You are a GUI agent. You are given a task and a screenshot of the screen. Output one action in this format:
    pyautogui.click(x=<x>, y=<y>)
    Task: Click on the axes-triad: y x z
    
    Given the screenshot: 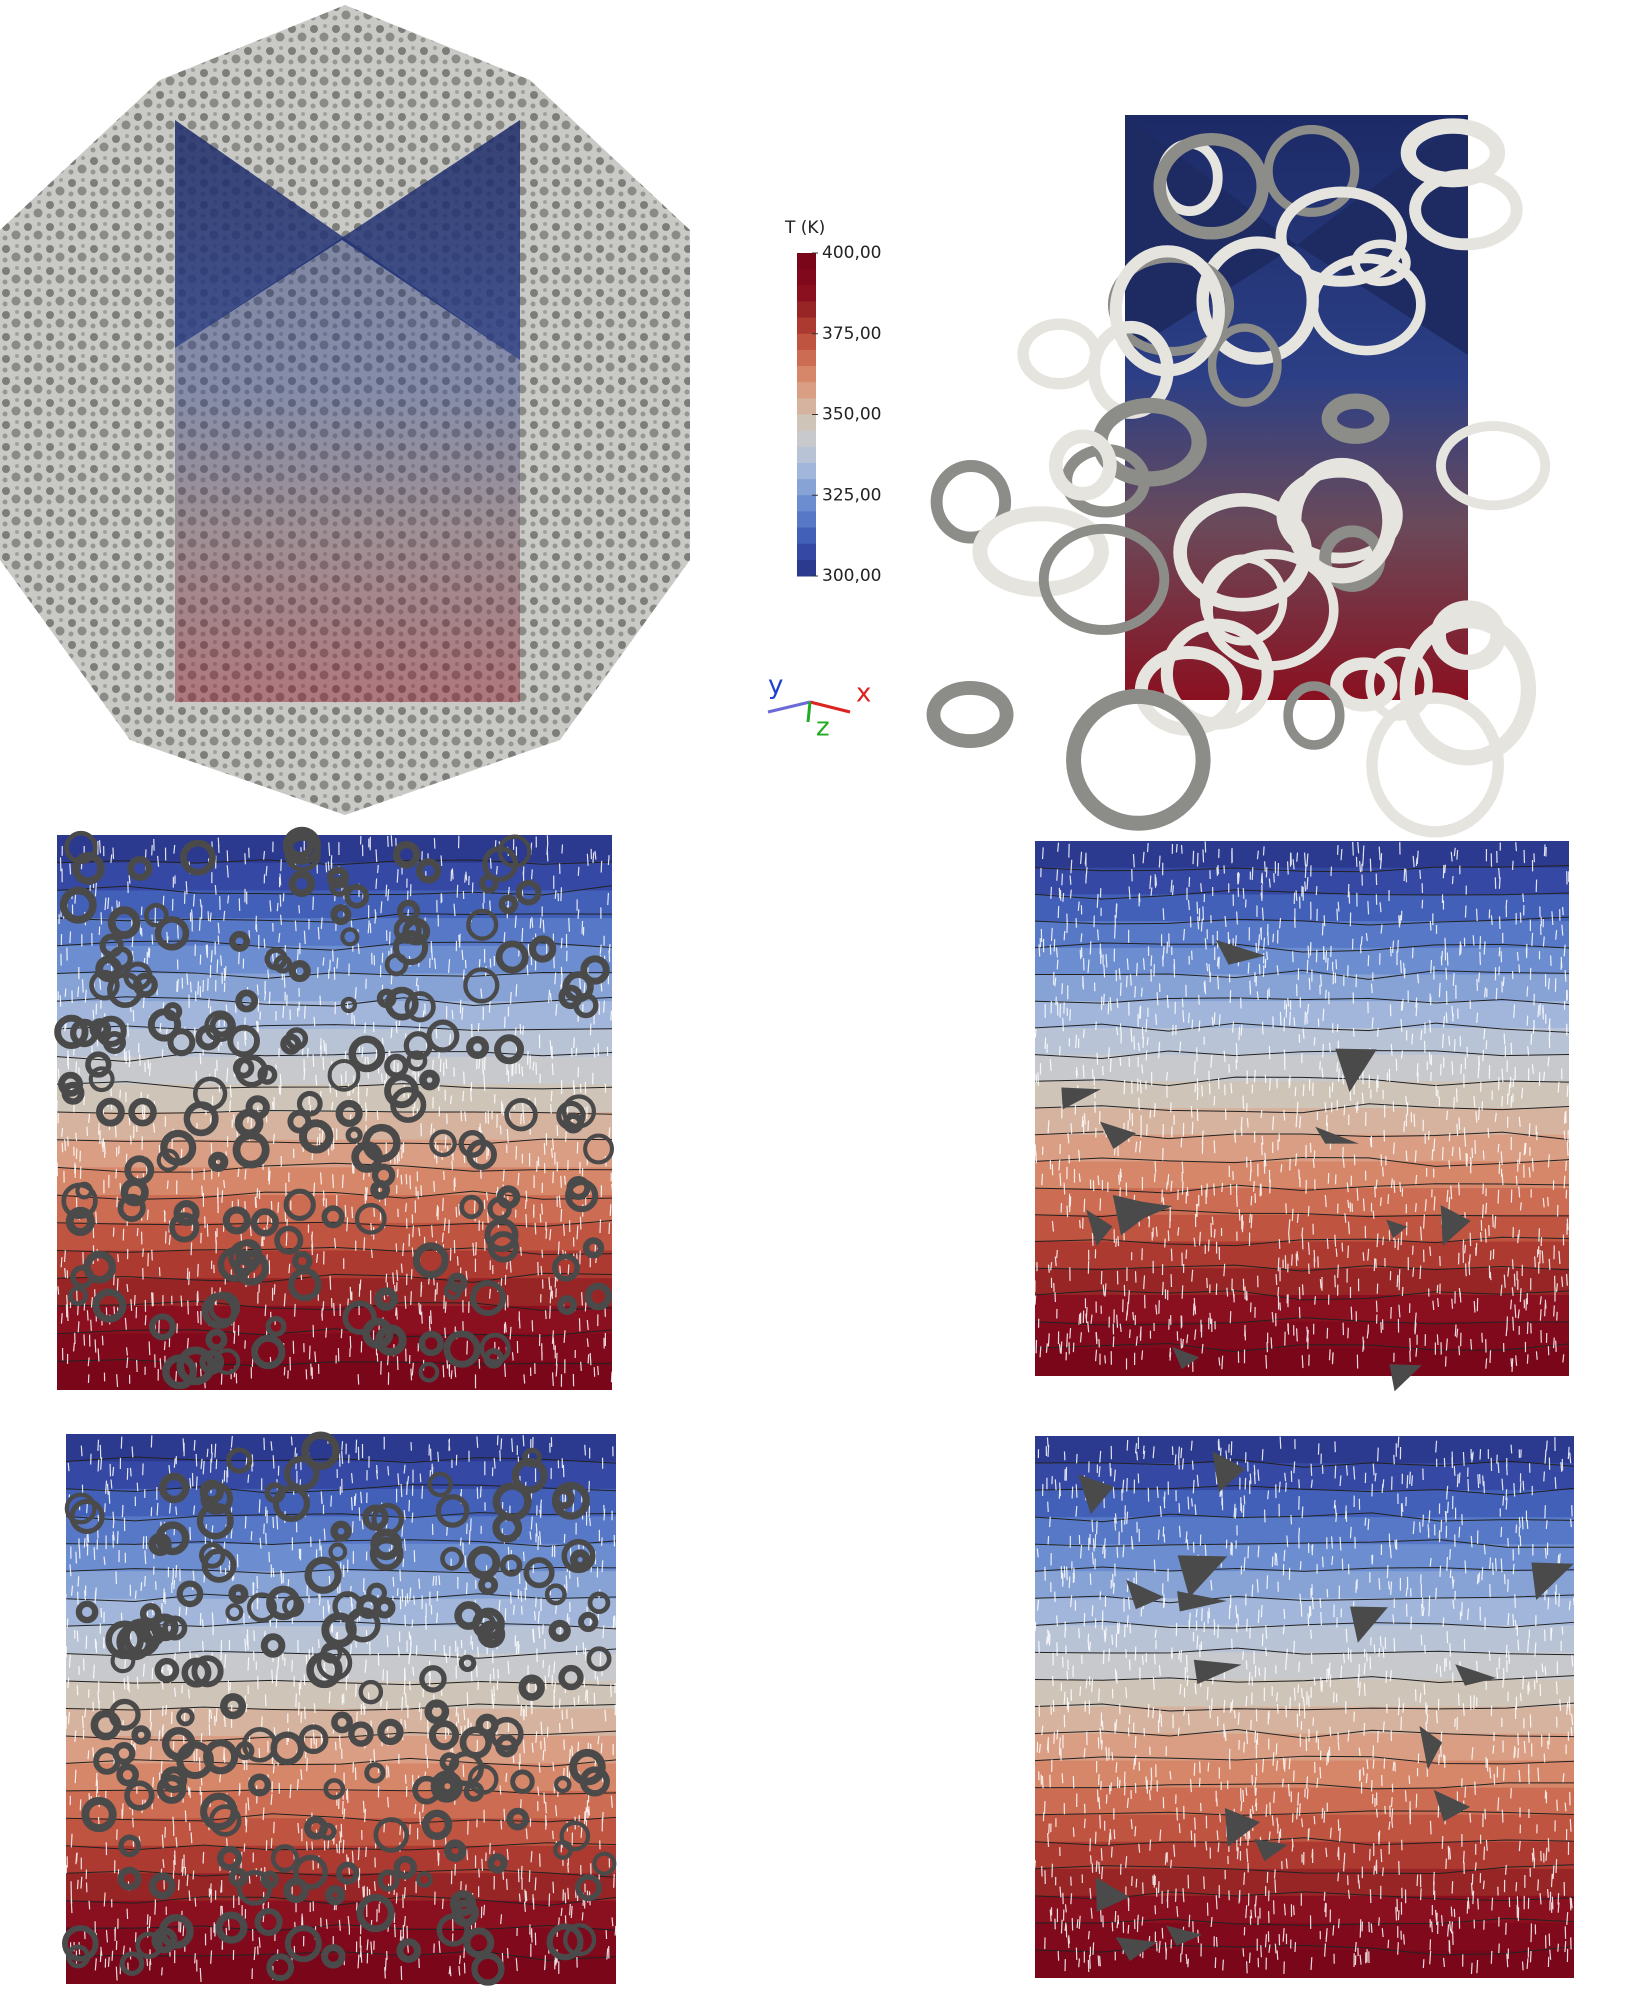 What is the action you would take?
    pyautogui.click(x=819, y=707)
    